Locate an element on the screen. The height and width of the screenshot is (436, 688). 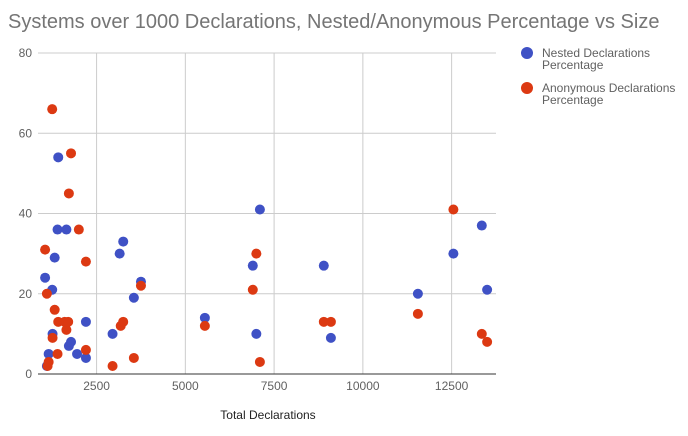
y-tick-label: 20 is located at coordinates (26, 294).